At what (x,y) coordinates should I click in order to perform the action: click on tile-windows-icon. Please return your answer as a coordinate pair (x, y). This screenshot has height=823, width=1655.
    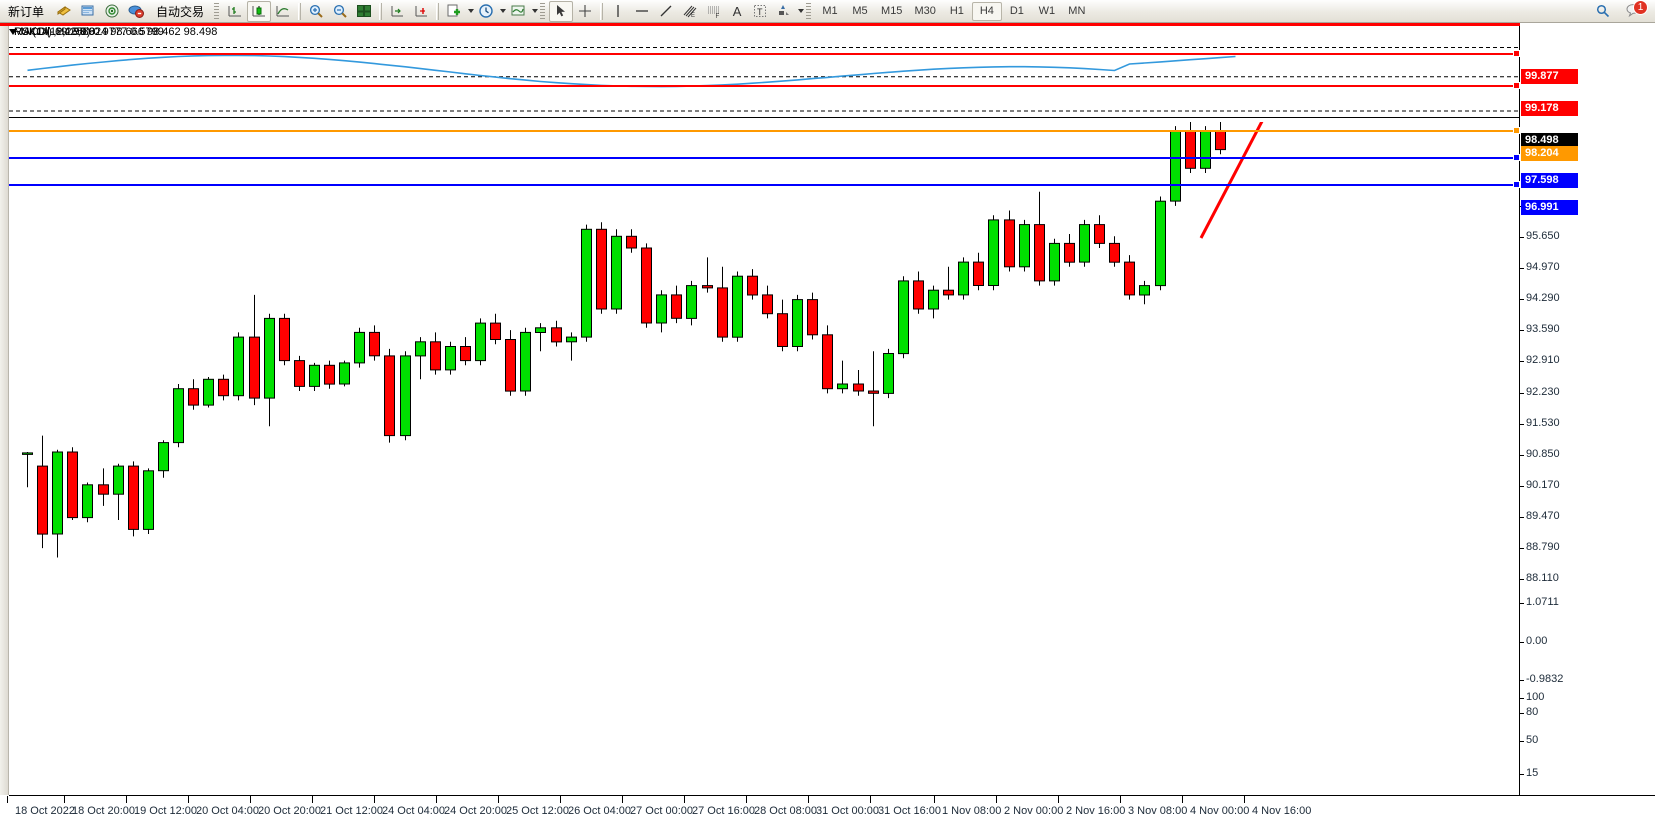
    Looking at the image, I should click on (364, 11).